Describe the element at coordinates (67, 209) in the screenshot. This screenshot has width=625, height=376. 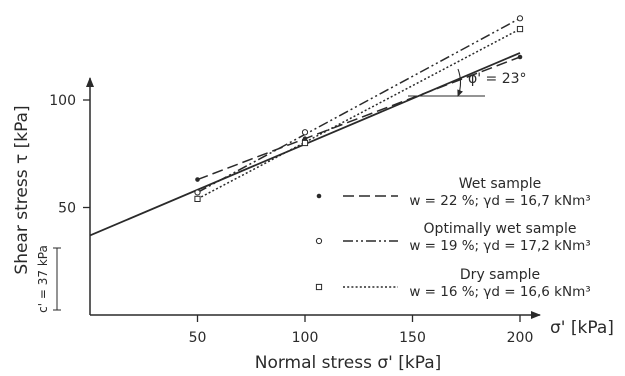
I see `y-tick-label-50: 50` at that location.